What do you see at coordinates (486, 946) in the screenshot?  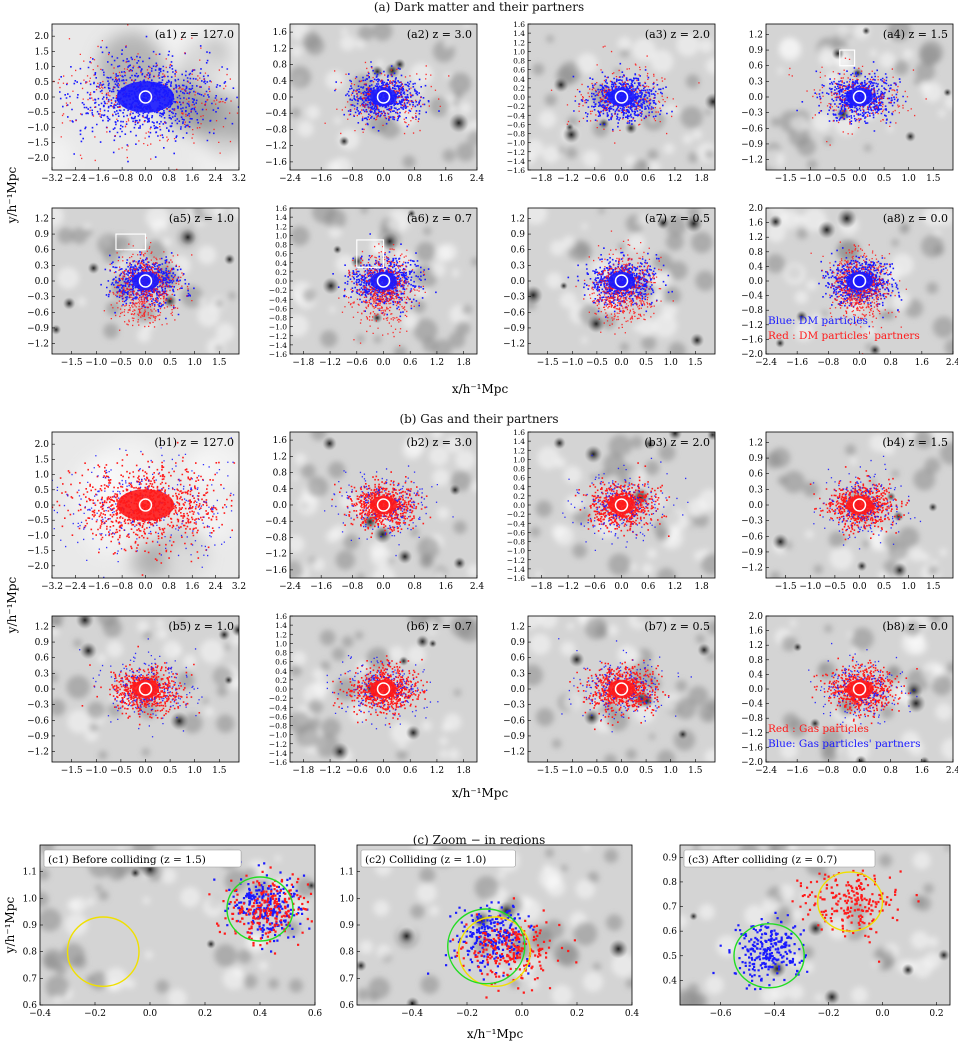 I see `green-circle` at bounding box center [486, 946].